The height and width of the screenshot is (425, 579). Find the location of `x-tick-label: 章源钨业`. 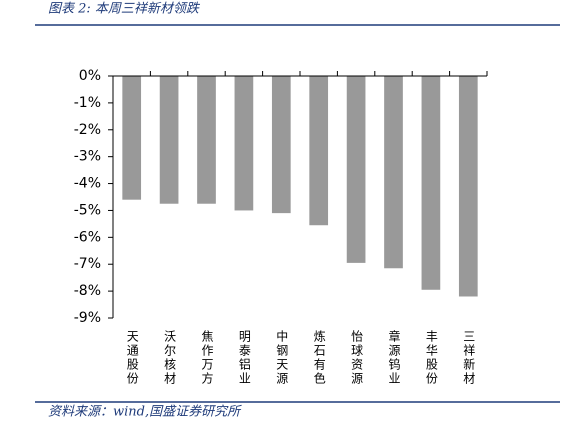

x-tick-label: 章源钨业 is located at coordinates (394, 357).